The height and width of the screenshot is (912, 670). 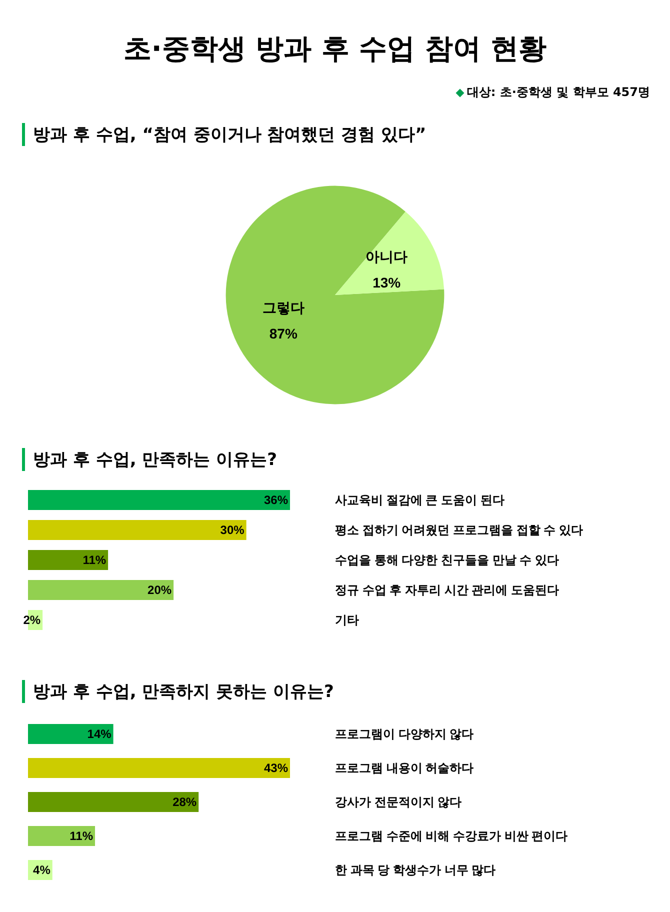 What do you see at coordinates (178, 691) in the screenshot?
I see `chart-title: 방과 후 수업, 만족하지 못하는 이유는?` at bounding box center [178, 691].